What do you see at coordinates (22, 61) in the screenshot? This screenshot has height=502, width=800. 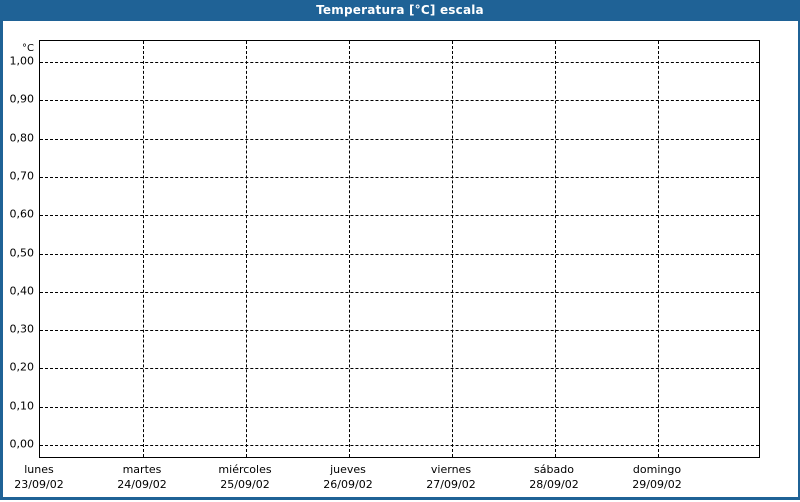 I see `y-axis-tick-label: 1,00` at bounding box center [22, 61].